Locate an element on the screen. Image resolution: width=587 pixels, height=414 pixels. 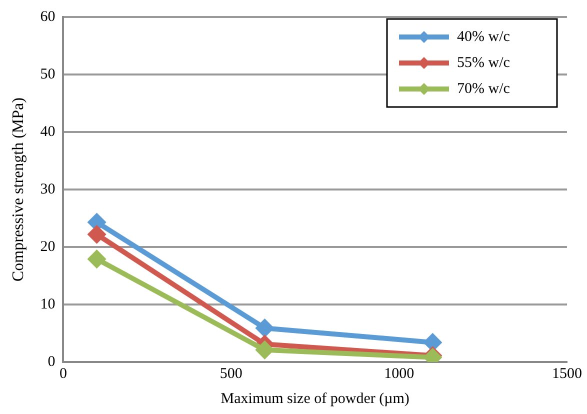
y-tick-label: 50 is located at coordinates (48, 74).